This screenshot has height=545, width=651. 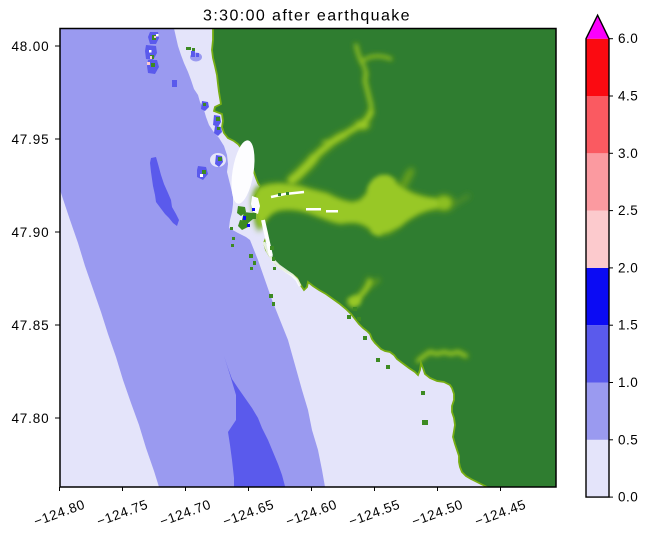 I want to click on svg-text: 3.0, so click(x=628, y=153).